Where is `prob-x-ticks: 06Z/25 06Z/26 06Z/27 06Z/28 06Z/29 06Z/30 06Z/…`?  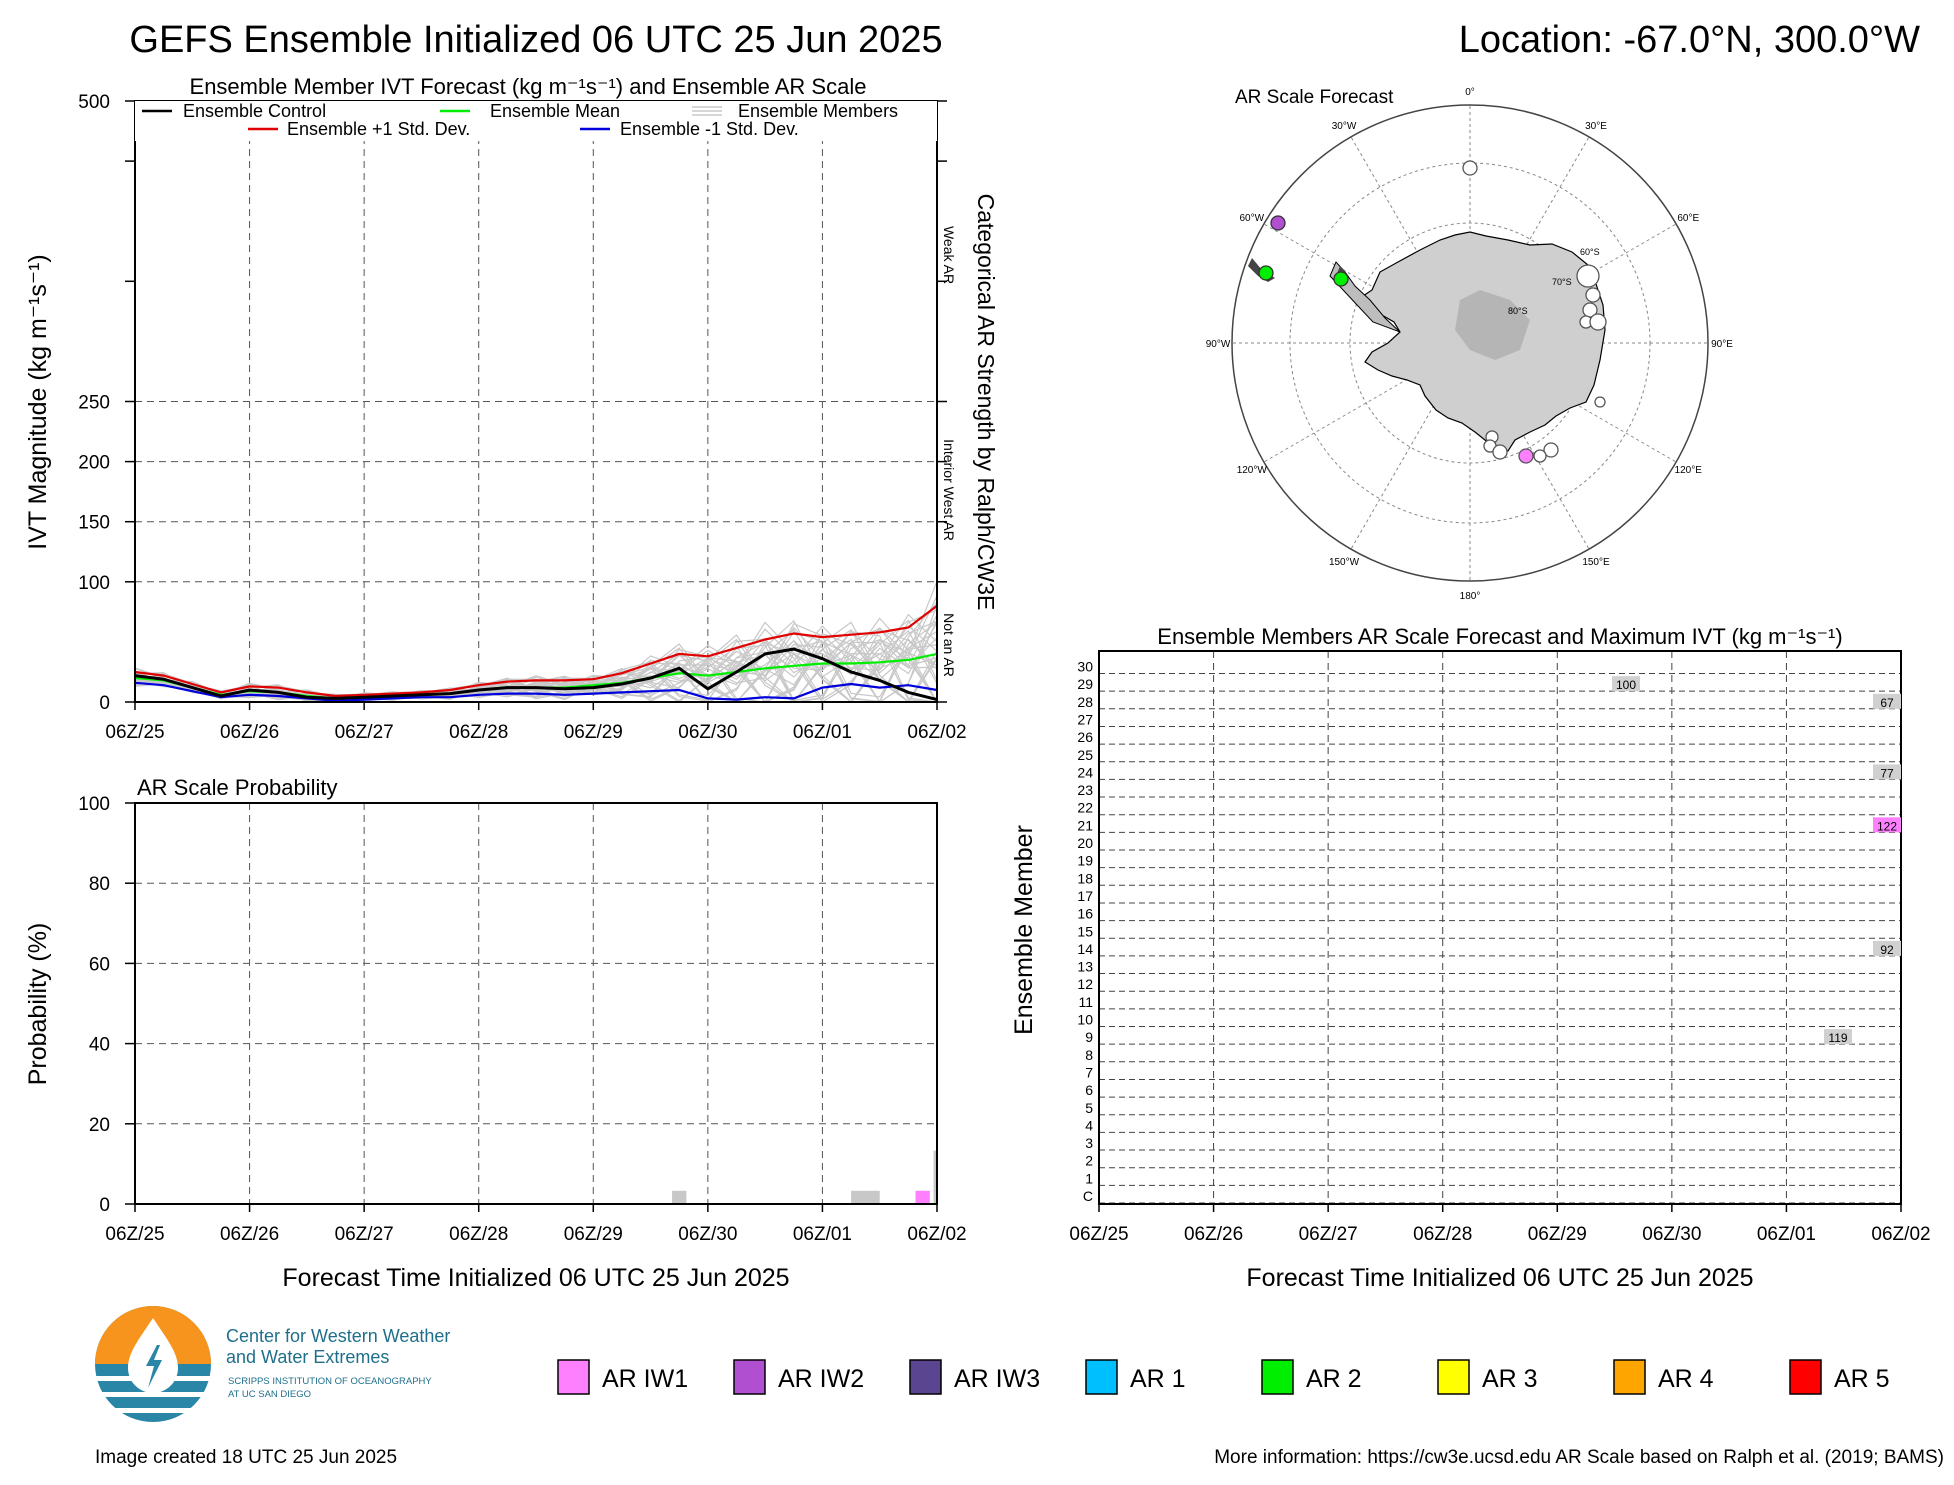 prob-x-ticks: 06Z/25 06Z/26 06Z/27 06Z/28 06Z/29 06Z/30 06Z/… is located at coordinates (536, 1224).